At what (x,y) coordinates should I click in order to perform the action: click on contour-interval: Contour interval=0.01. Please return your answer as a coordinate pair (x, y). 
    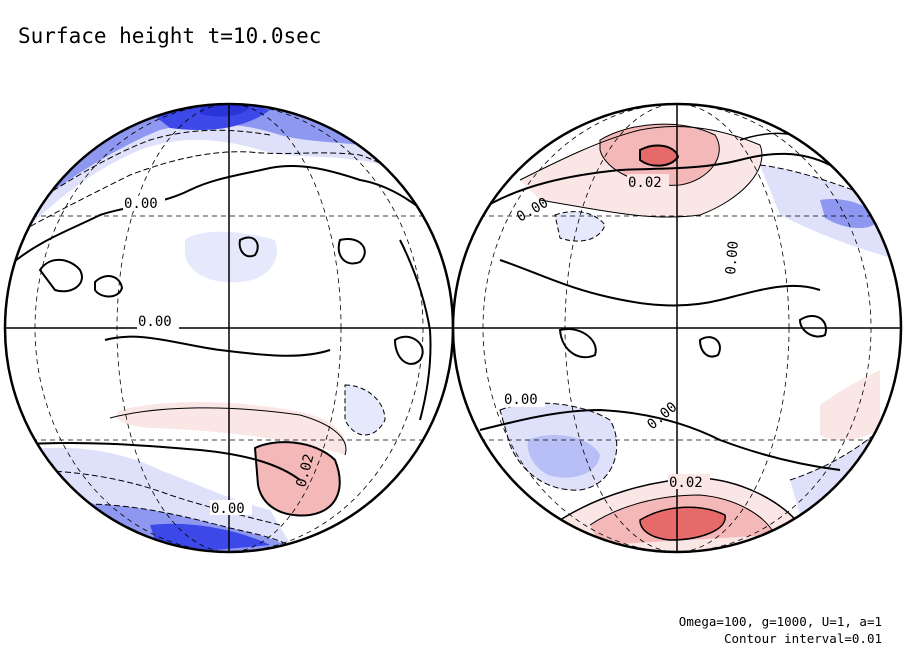
    Looking at the image, I should click on (802, 638).